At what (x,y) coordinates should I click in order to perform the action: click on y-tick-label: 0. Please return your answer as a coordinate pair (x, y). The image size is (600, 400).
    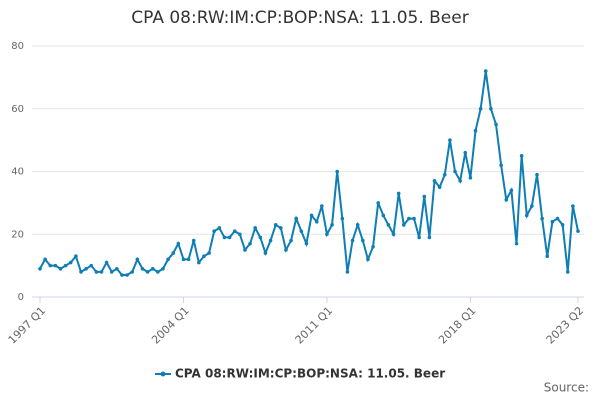
    Looking at the image, I should click on (21, 297).